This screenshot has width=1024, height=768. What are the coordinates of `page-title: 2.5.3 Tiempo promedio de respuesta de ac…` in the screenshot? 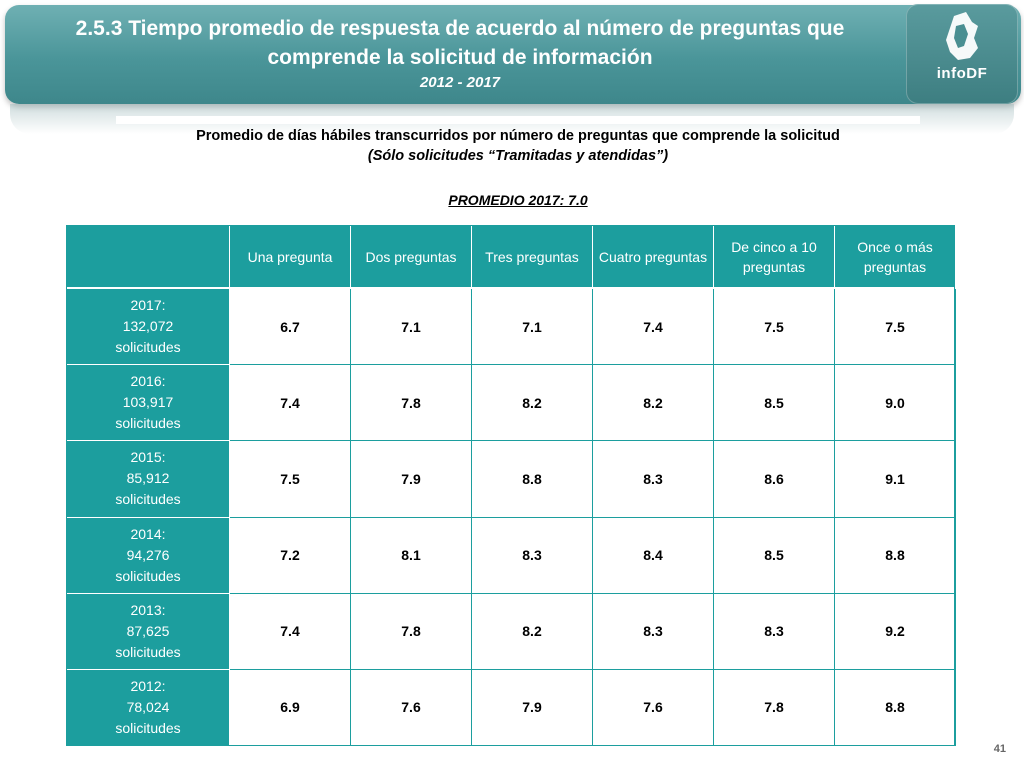 It's located at (460, 54).